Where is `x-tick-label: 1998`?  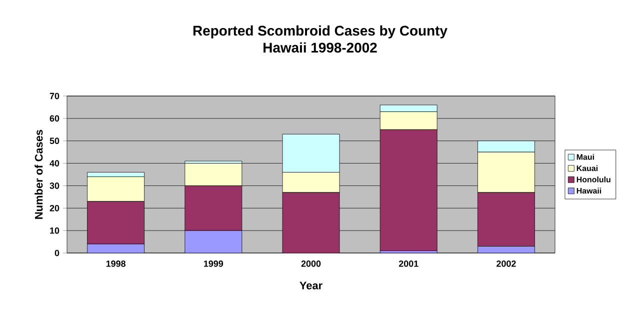 x-tick-label: 1998 is located at coordinates (116, 263).